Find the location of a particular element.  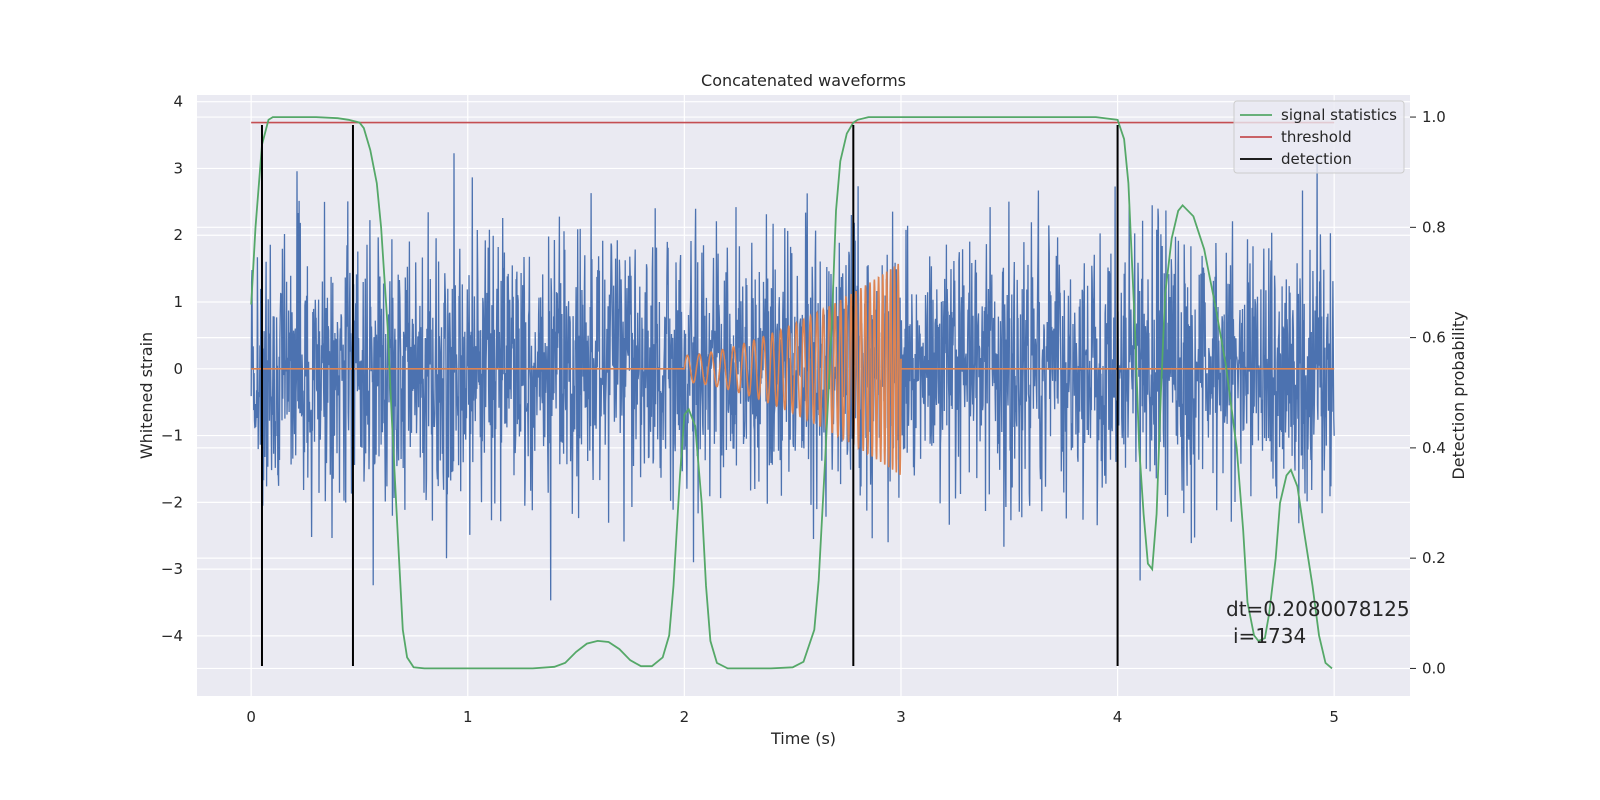

legend-box is located at coordinates (1319, 137).